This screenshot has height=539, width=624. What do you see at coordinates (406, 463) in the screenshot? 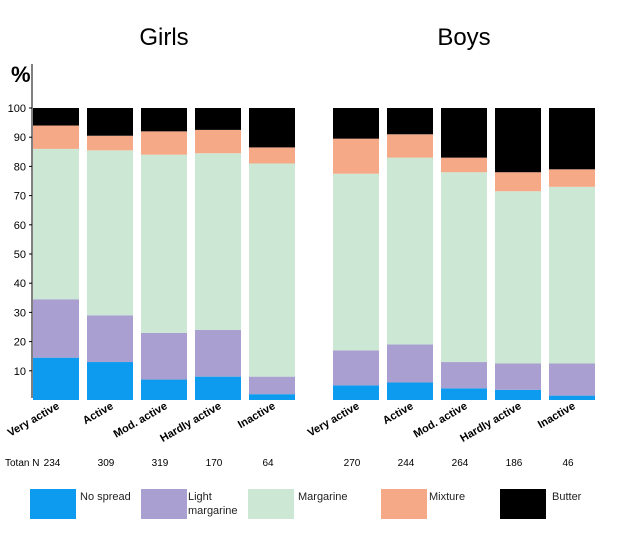
I see `n-value: 244` at bounding box center [406, 463].